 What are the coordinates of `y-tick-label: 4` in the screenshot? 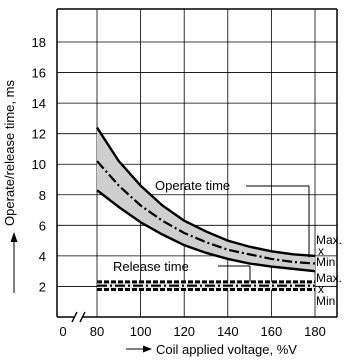 It's located at (42, 256).